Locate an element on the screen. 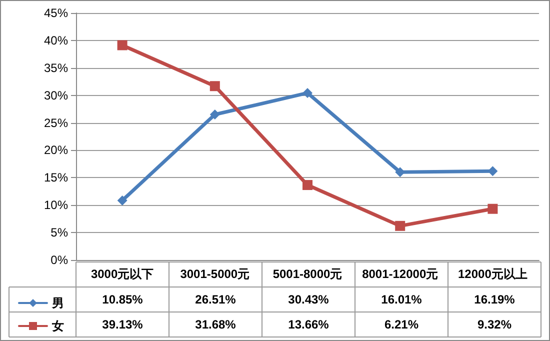 This screenshot has width=550, height=341. legend-label: 男 is located at coordinates (57, 303).